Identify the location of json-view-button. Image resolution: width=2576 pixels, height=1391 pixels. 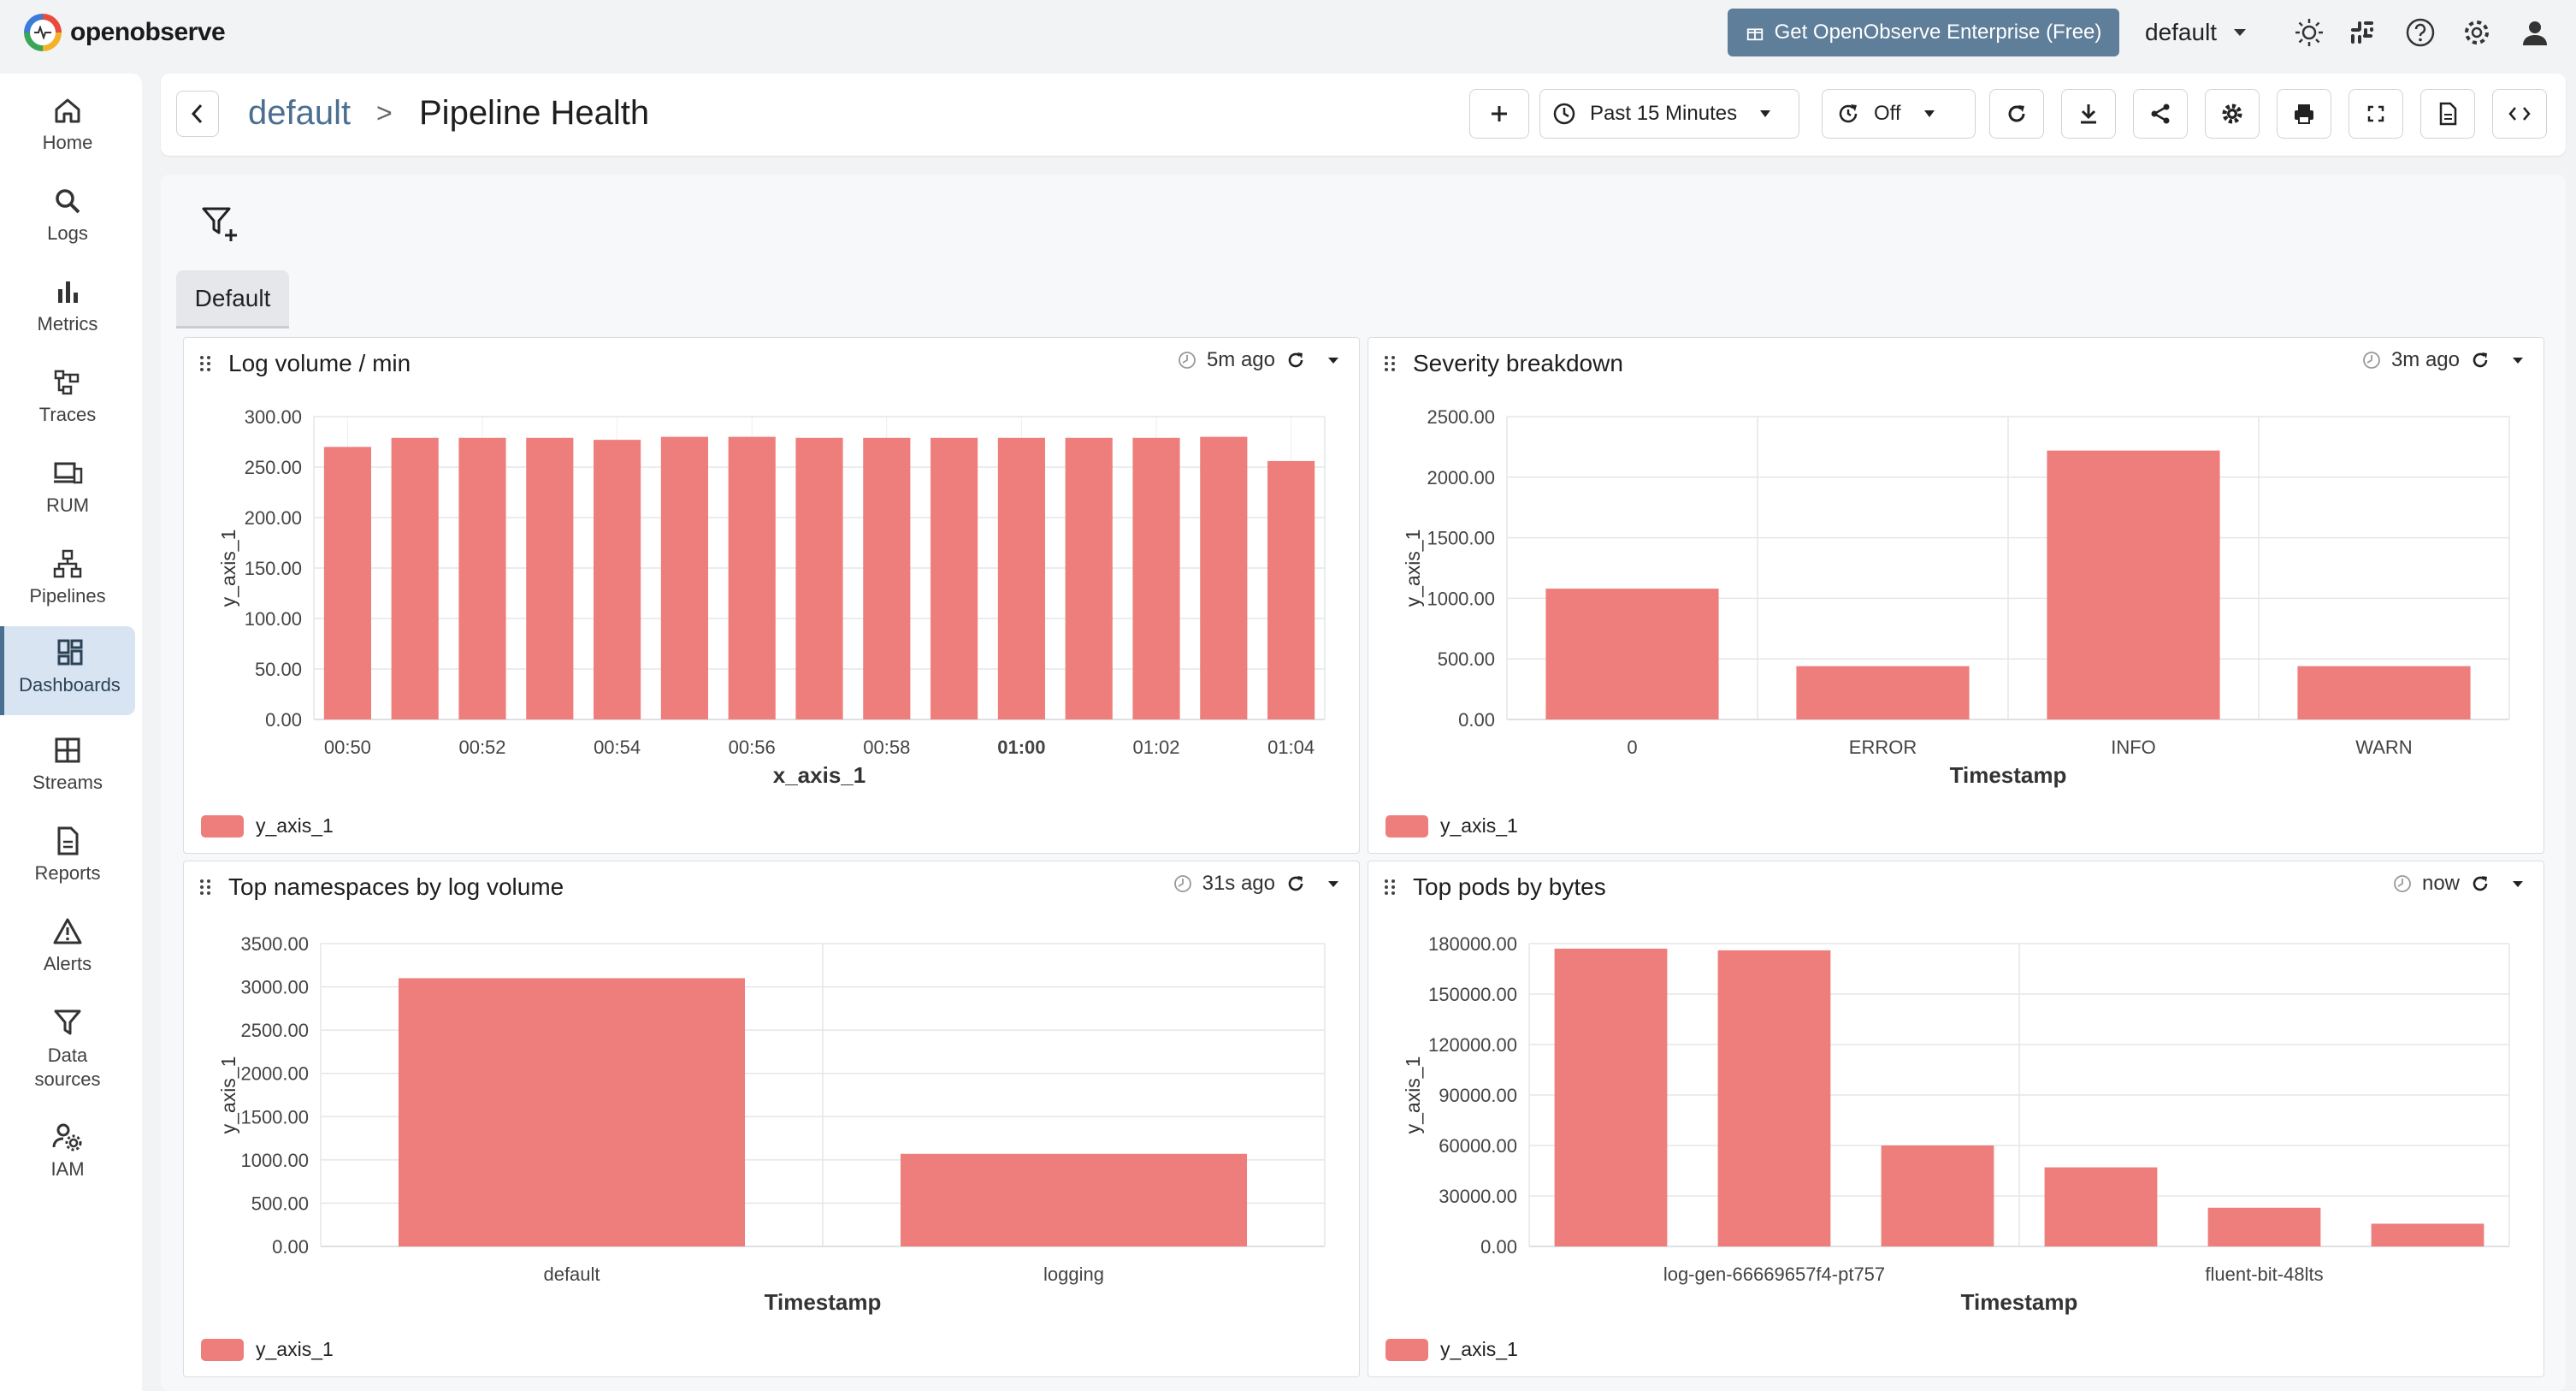
(2519, 114).